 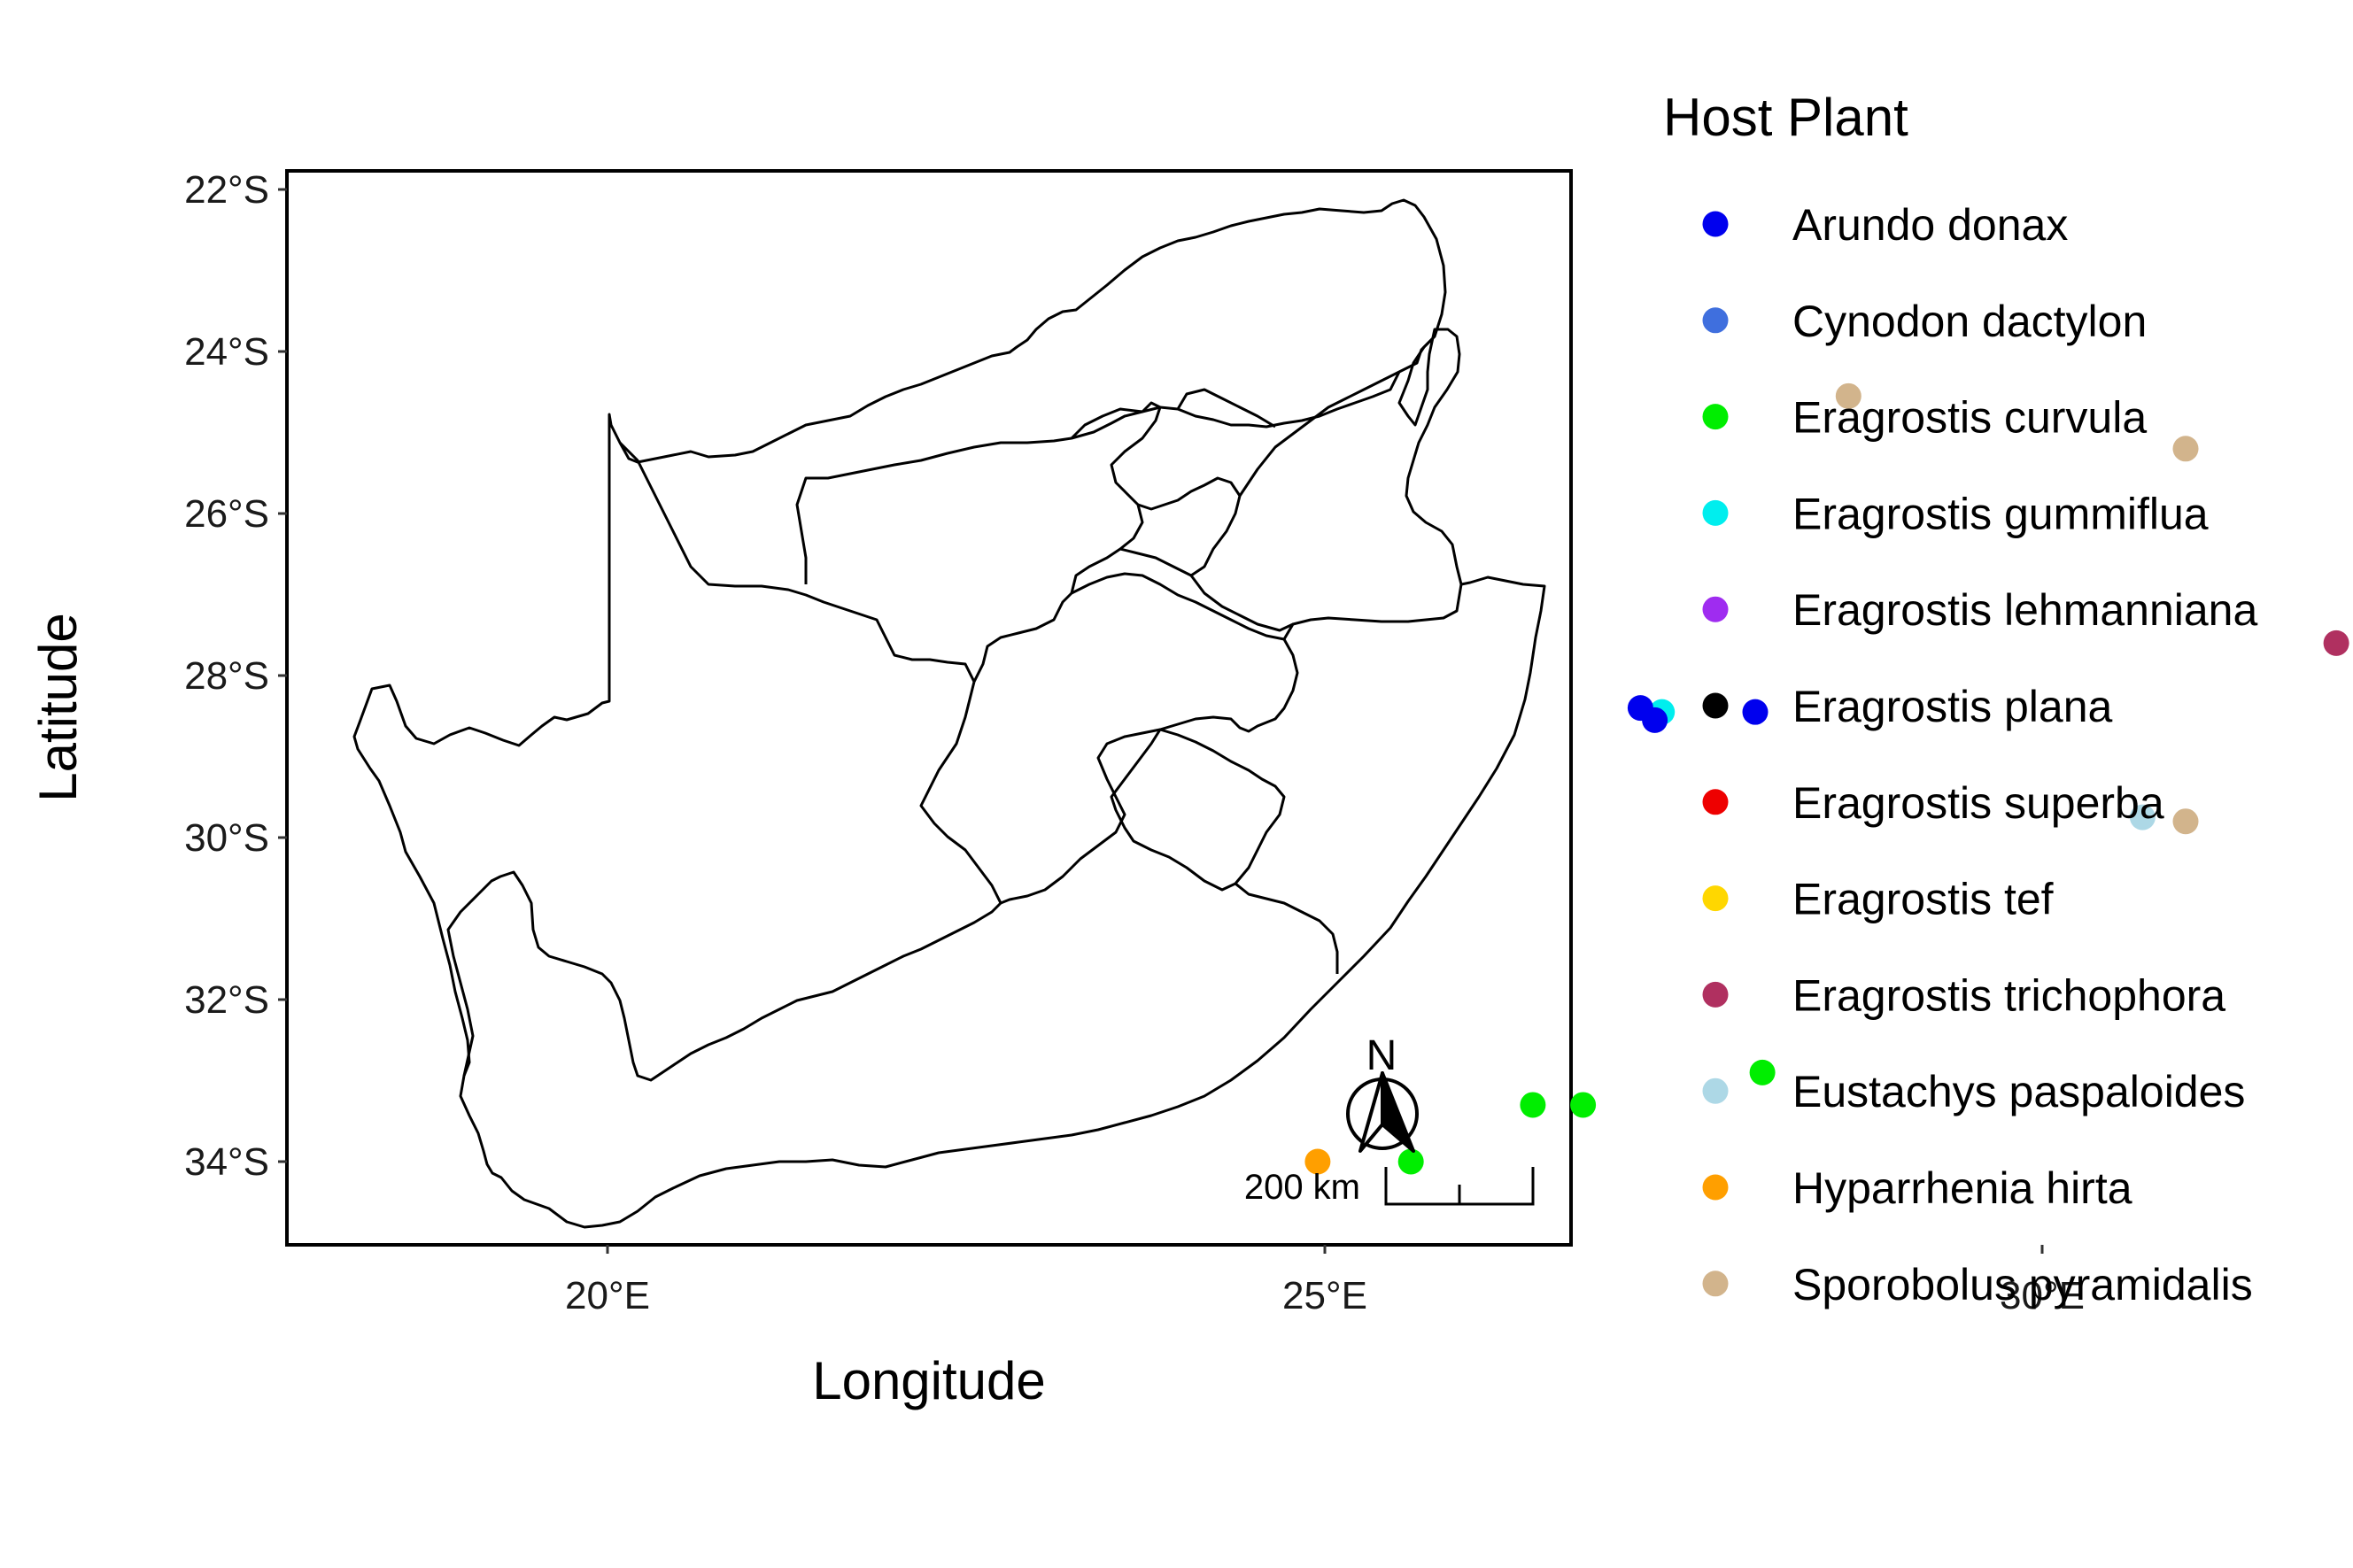 What do you see at coordinates (607, 1296) in the screenshot?
I see `x-tick-label: 20°E` at bounding box center [607, 1296].